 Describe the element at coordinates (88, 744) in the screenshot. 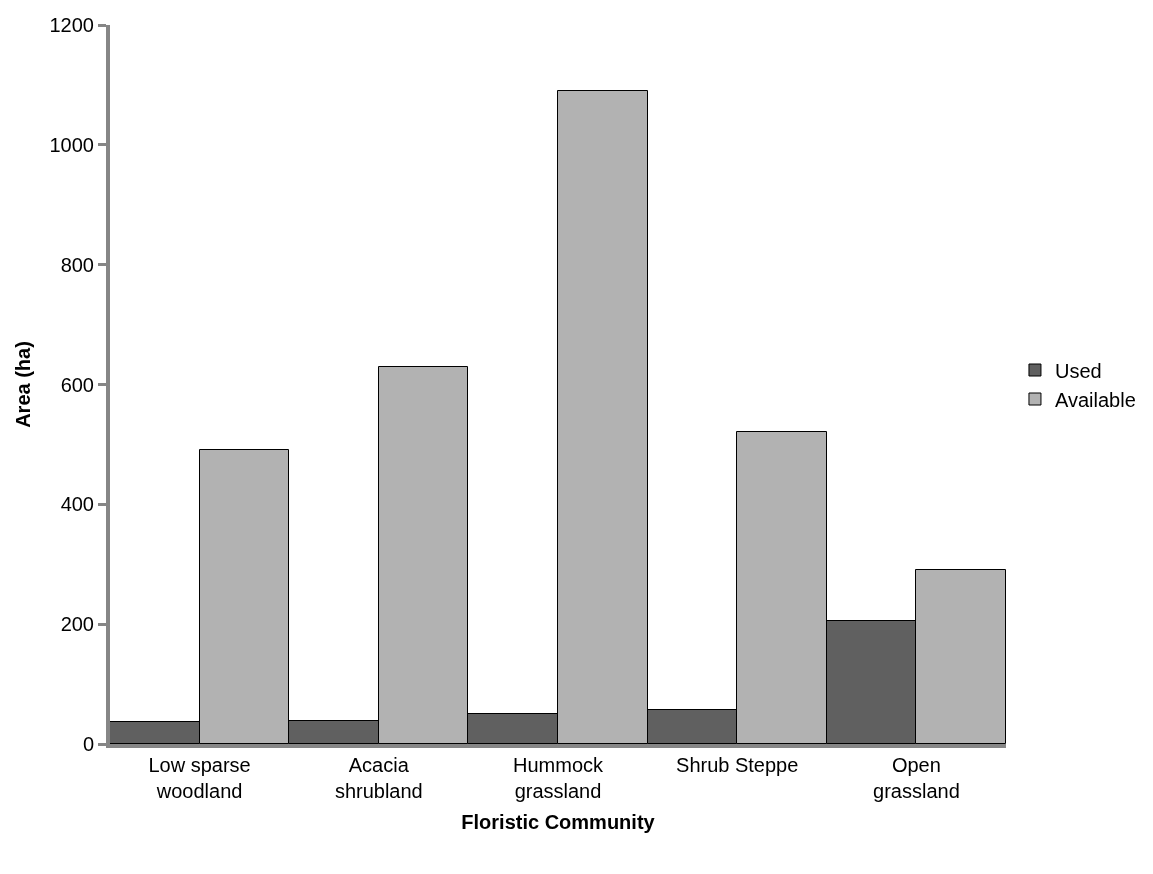

I see `y-tick-label: 0` at that location.